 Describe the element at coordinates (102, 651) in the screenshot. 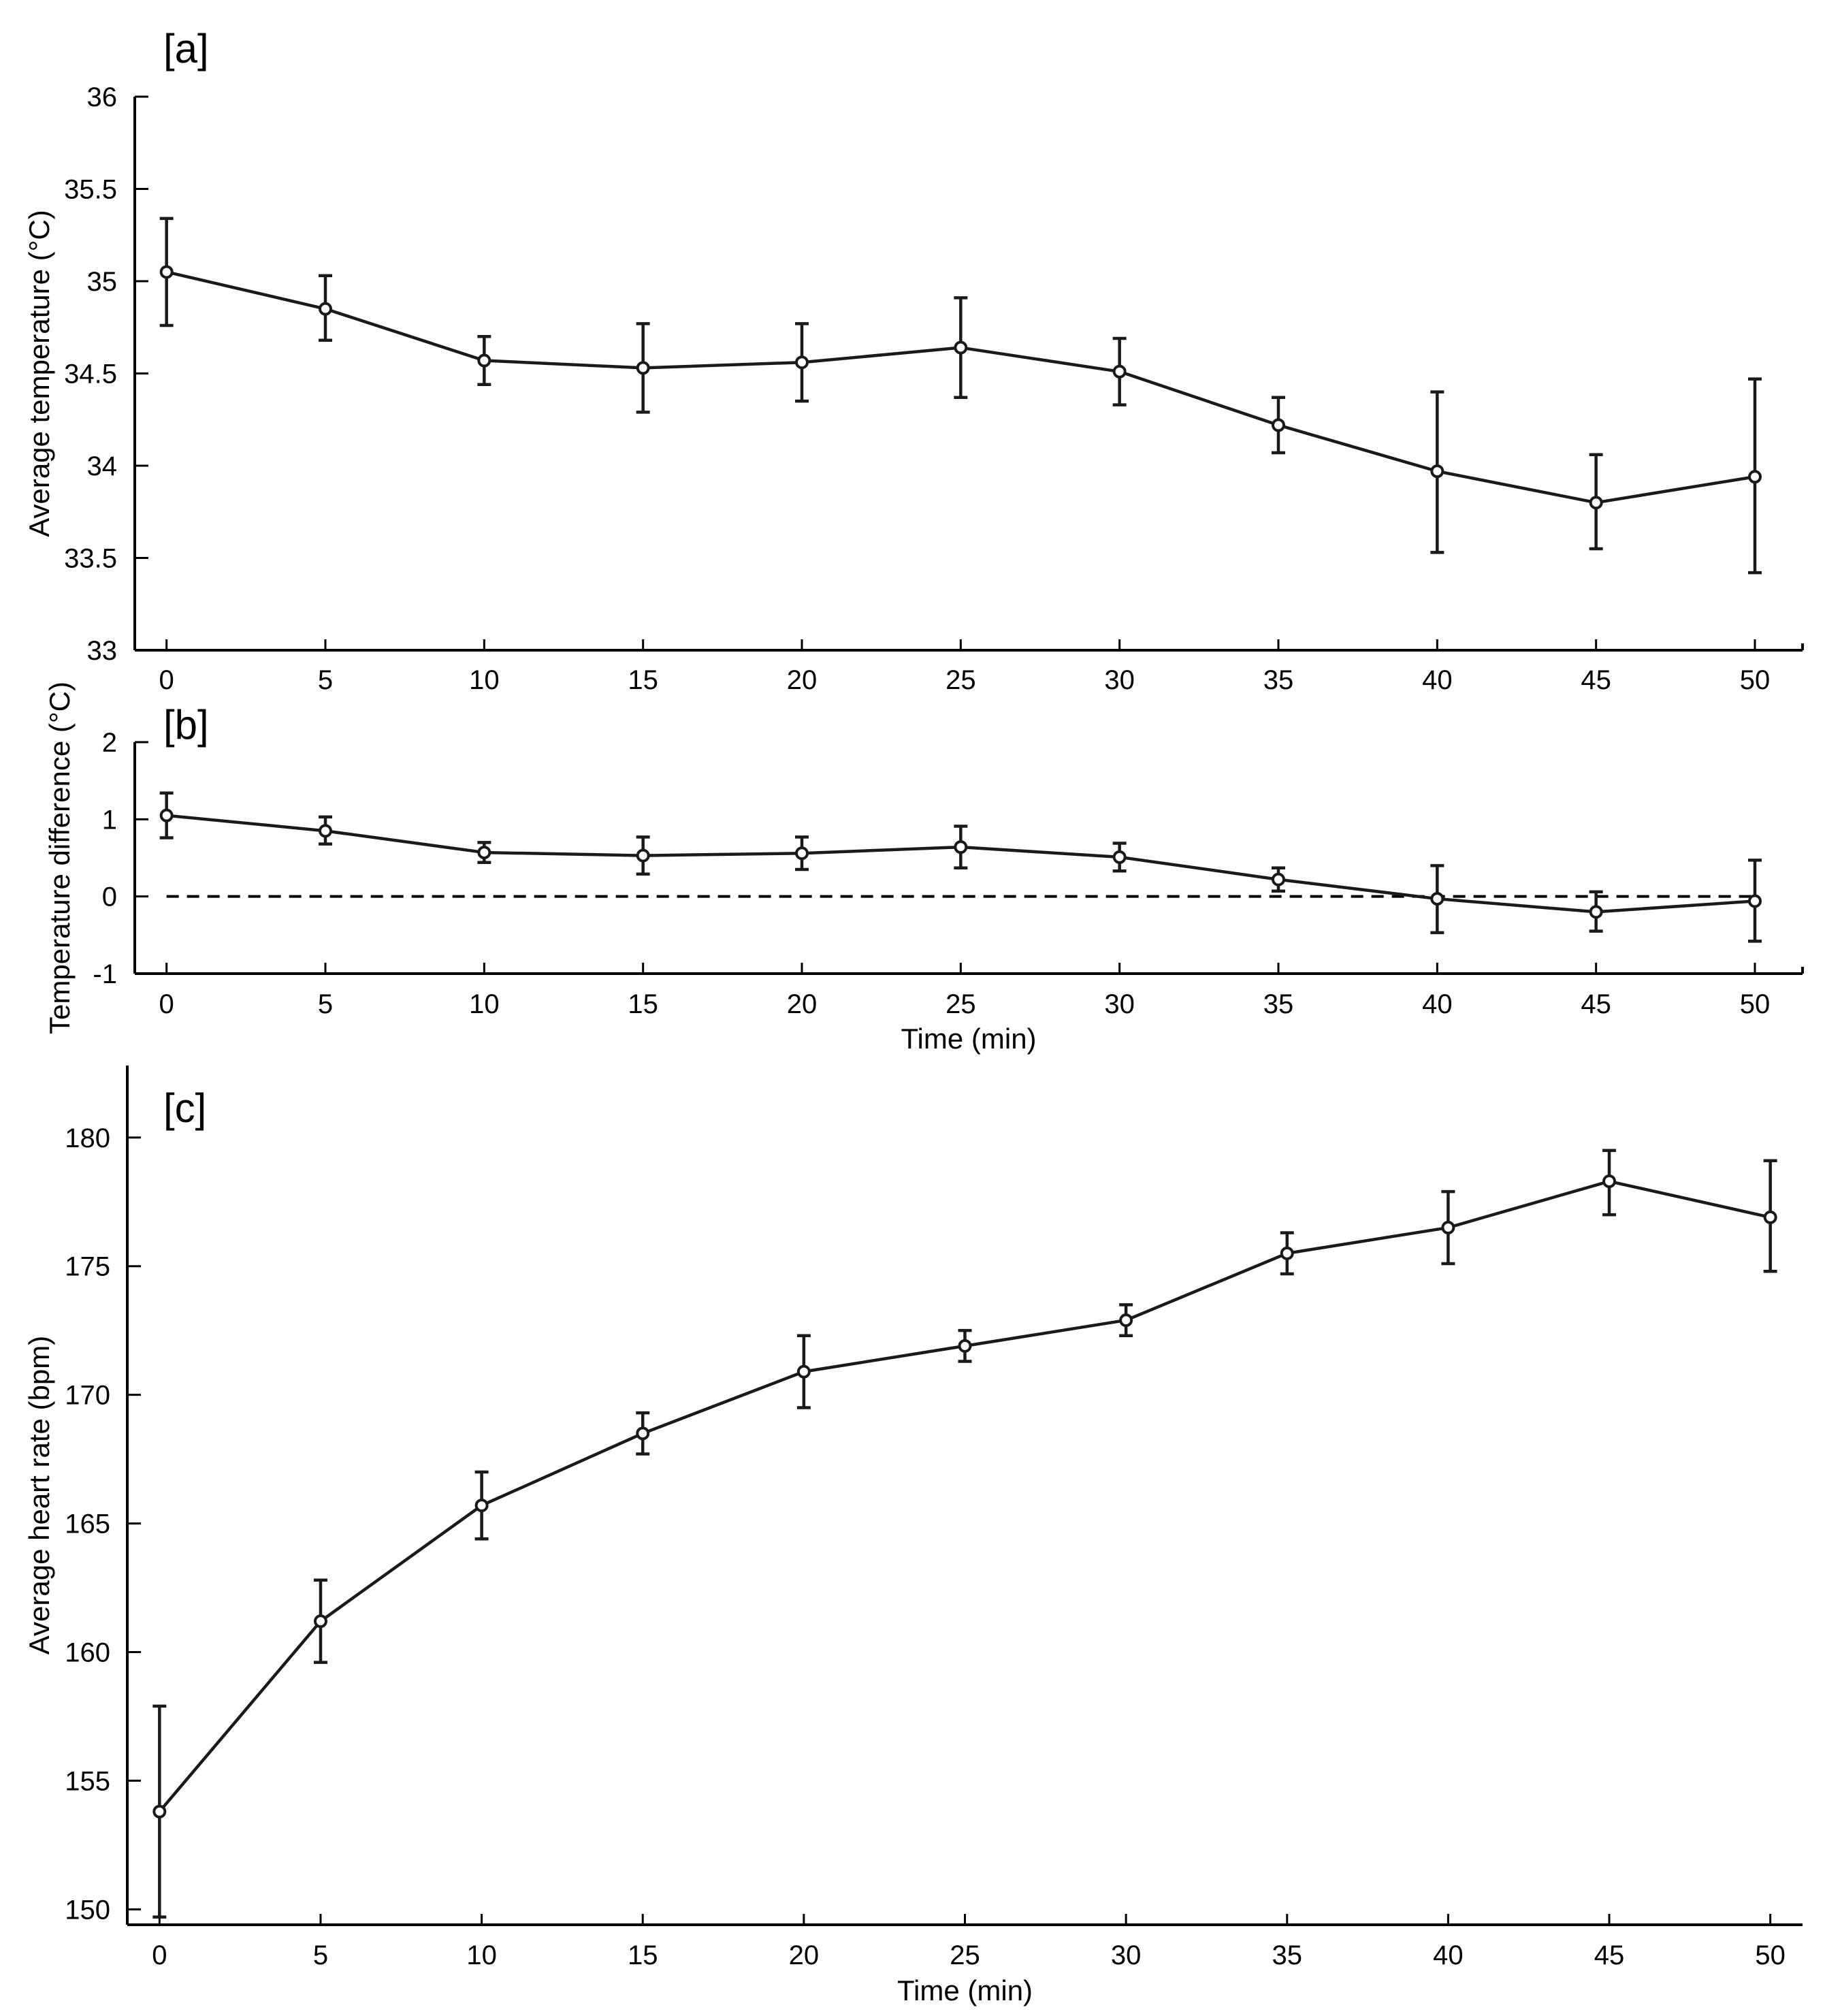

I see `y-tick-label: 33` at that location.